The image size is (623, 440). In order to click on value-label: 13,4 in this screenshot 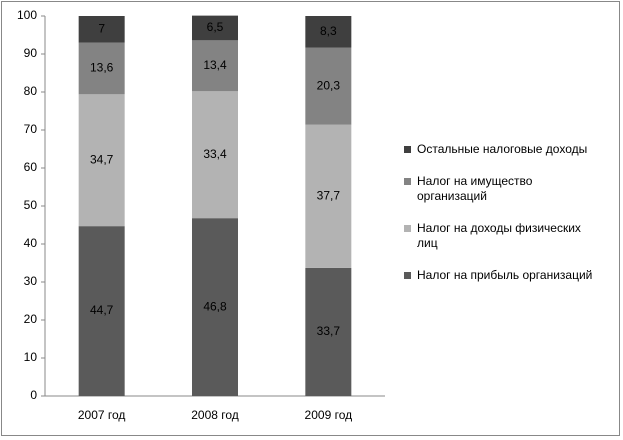, I will do `click(215, 65)`.